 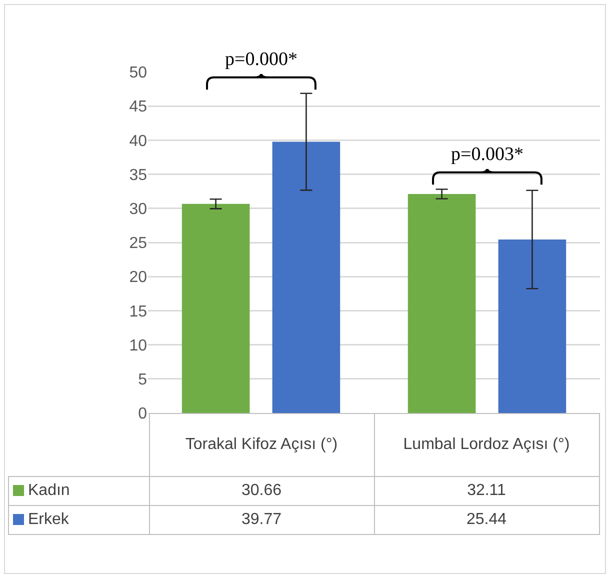 What do you see at coordinates (138, 243) in the screenshot?
I see `y-tick-label: 25` at bounding box center [138, 243].